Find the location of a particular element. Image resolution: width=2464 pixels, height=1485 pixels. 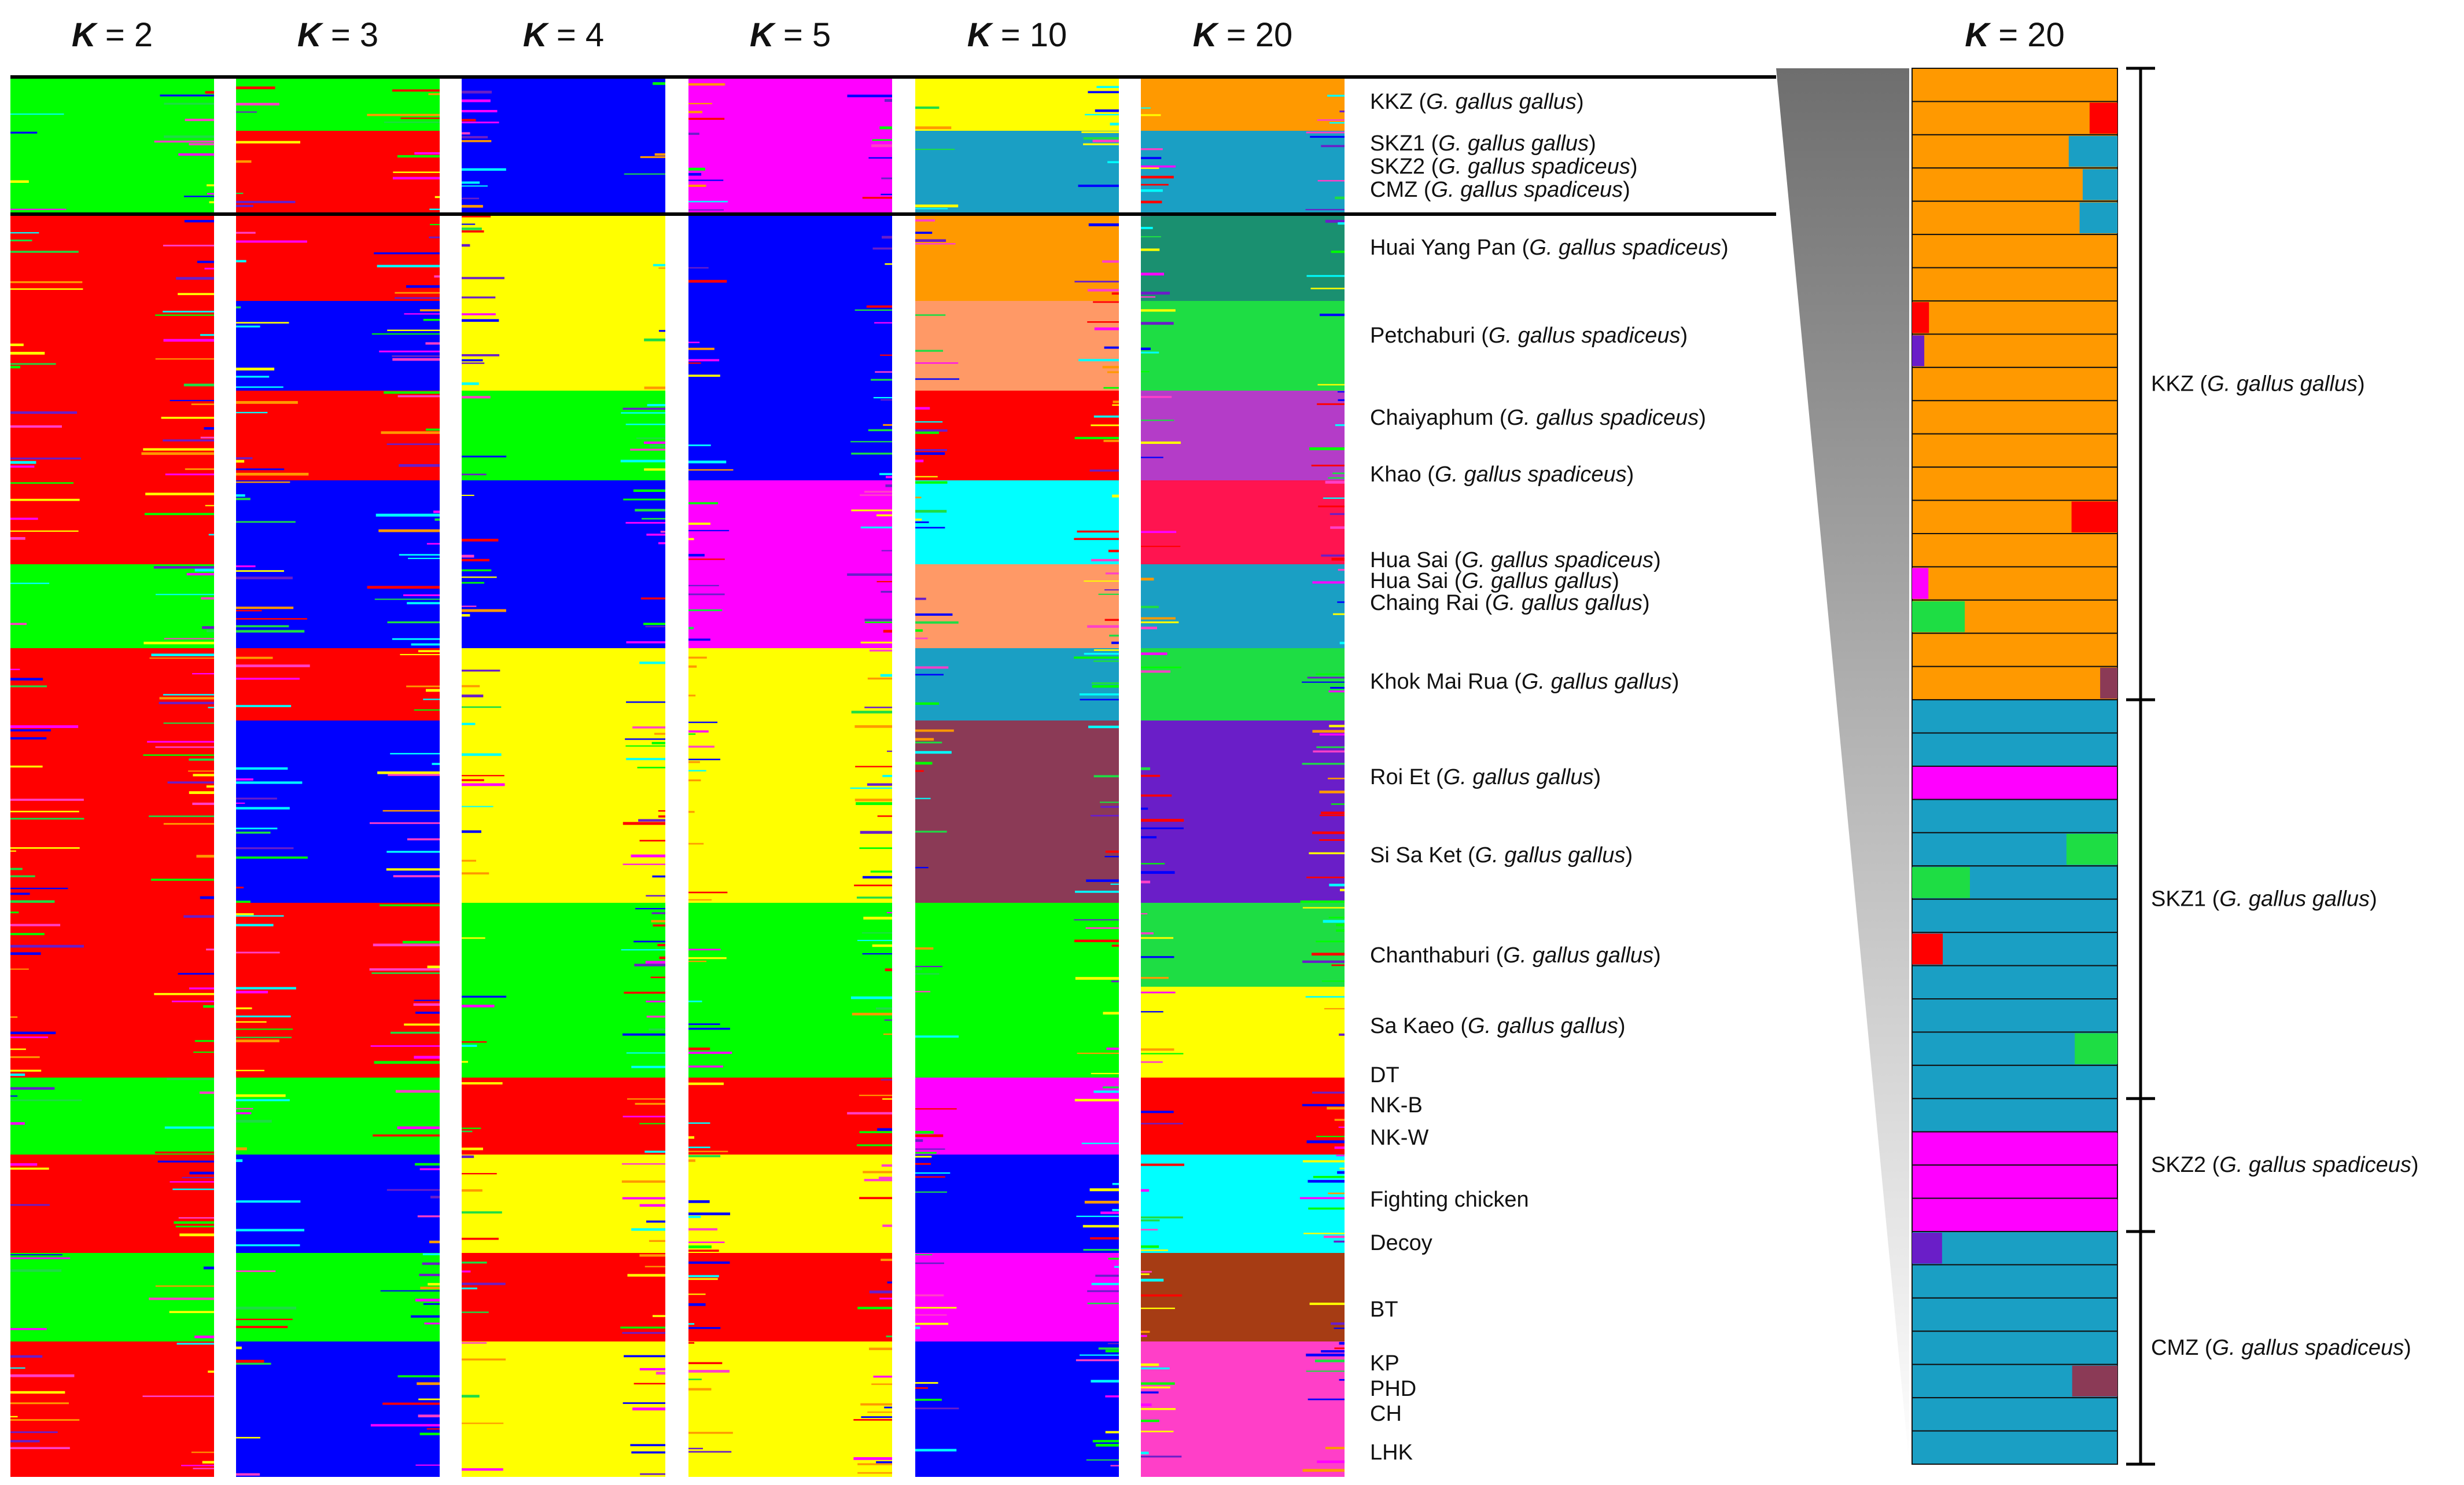

panel-title-k-5: K = 5 is located at coordinates (790, 35).